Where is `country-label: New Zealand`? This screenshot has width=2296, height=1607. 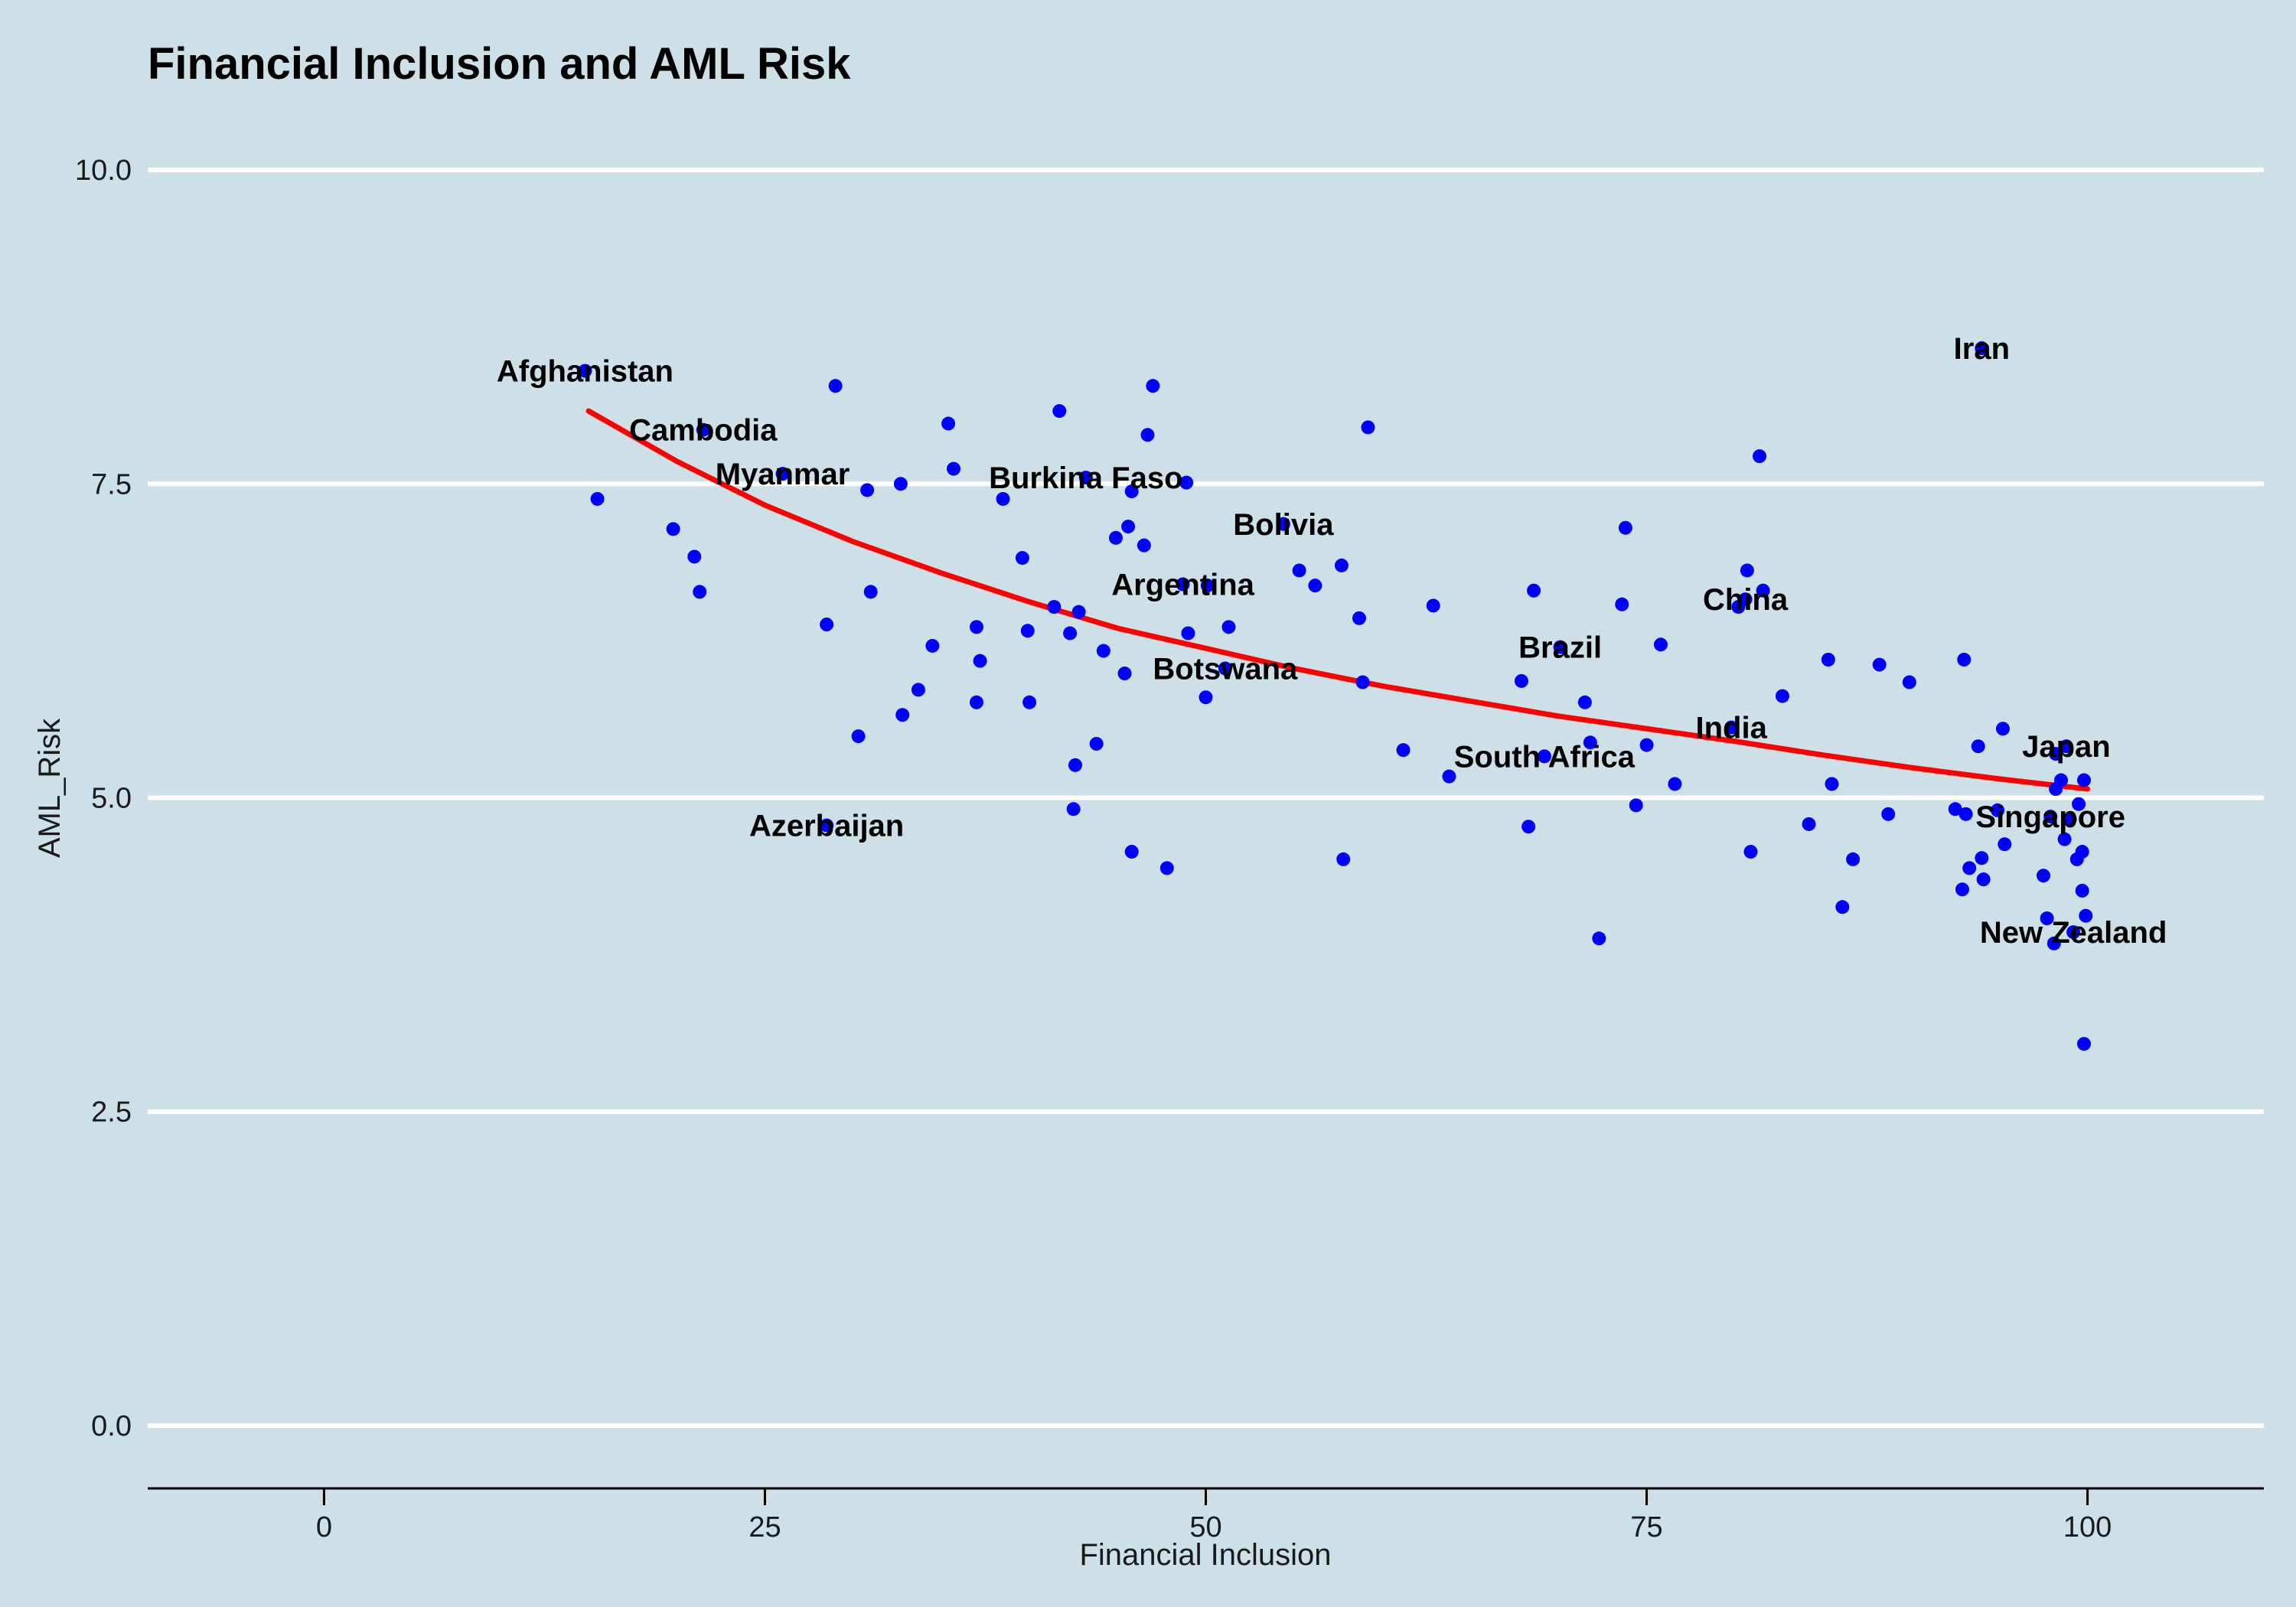 country-label: New Zealand is located at coordinates (2073, 933).